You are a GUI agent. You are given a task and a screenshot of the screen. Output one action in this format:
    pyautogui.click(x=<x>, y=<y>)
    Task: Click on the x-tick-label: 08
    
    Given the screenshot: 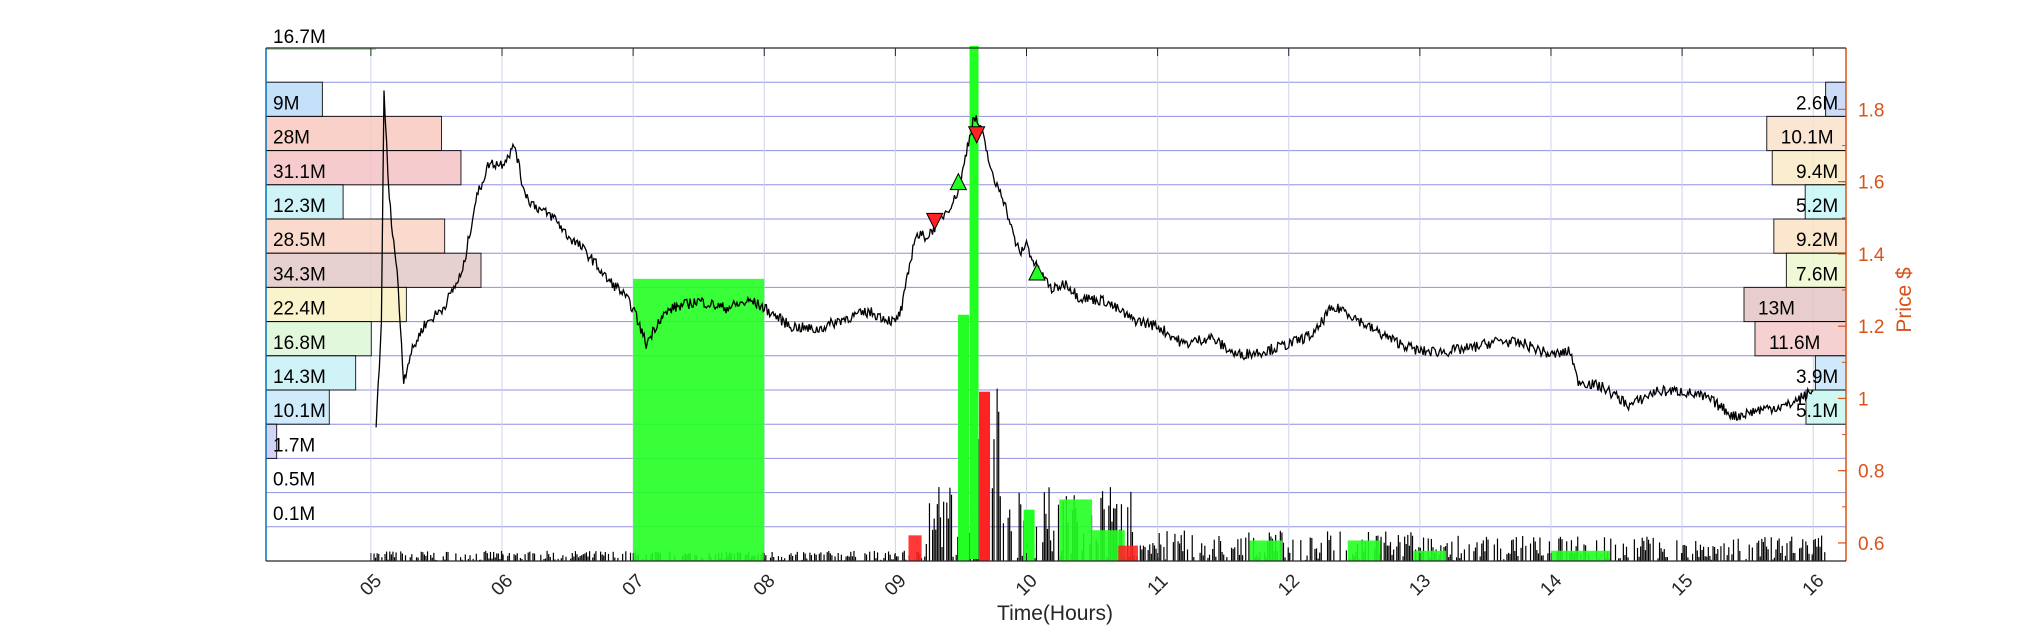 What is the action you would take?
    pyautogui.click(x=765, y=585)
    